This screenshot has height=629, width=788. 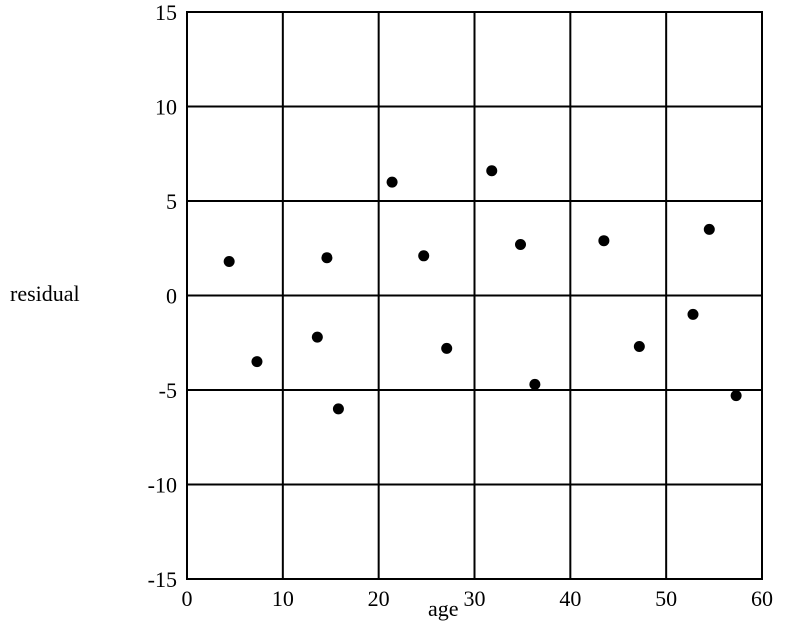 I want to click on x-tick-label: 10, so click(x=283, y=598).